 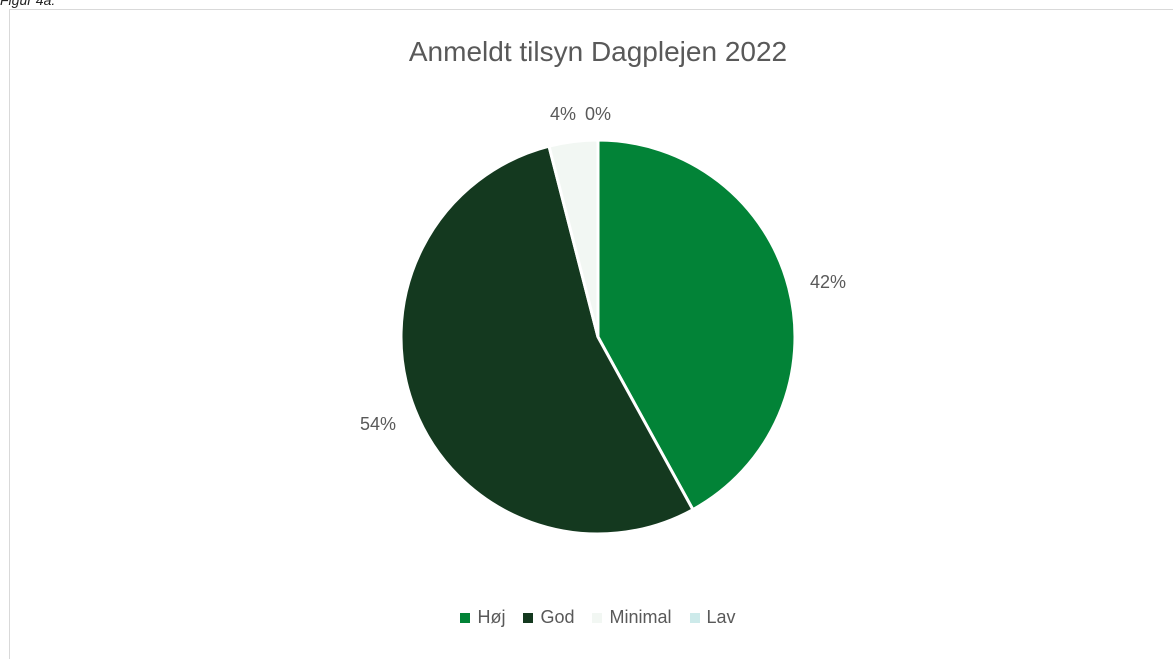 I want to click on legend-item-lav: Lav, so click(x=712, y=617).